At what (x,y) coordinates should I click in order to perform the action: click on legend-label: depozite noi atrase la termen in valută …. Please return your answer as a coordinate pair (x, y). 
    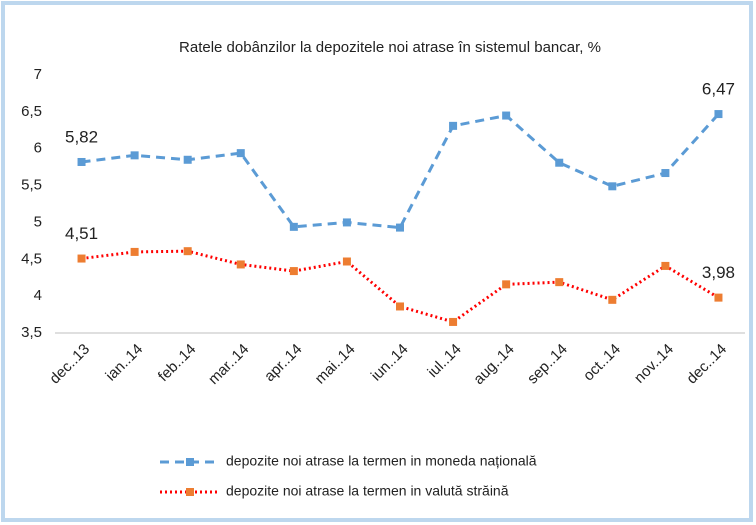
    Looking at the image, I should click on (367, 491).